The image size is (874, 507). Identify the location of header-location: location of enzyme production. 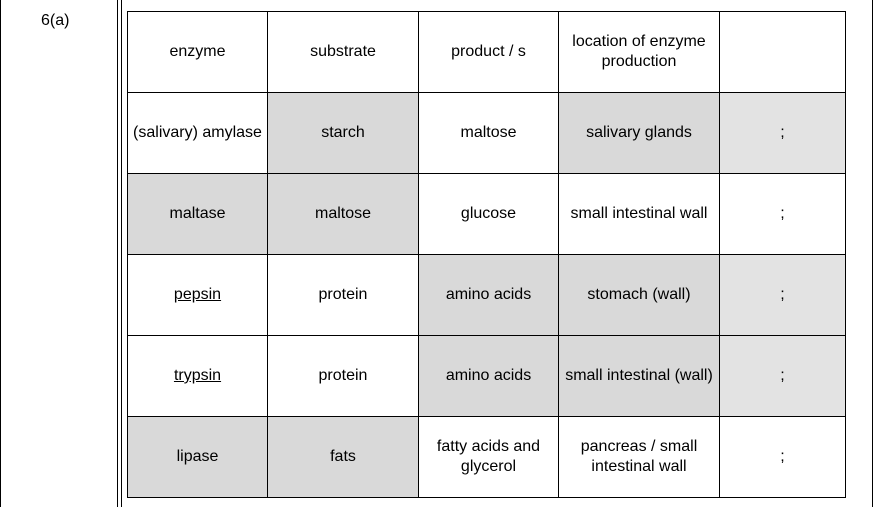
(639, 52).